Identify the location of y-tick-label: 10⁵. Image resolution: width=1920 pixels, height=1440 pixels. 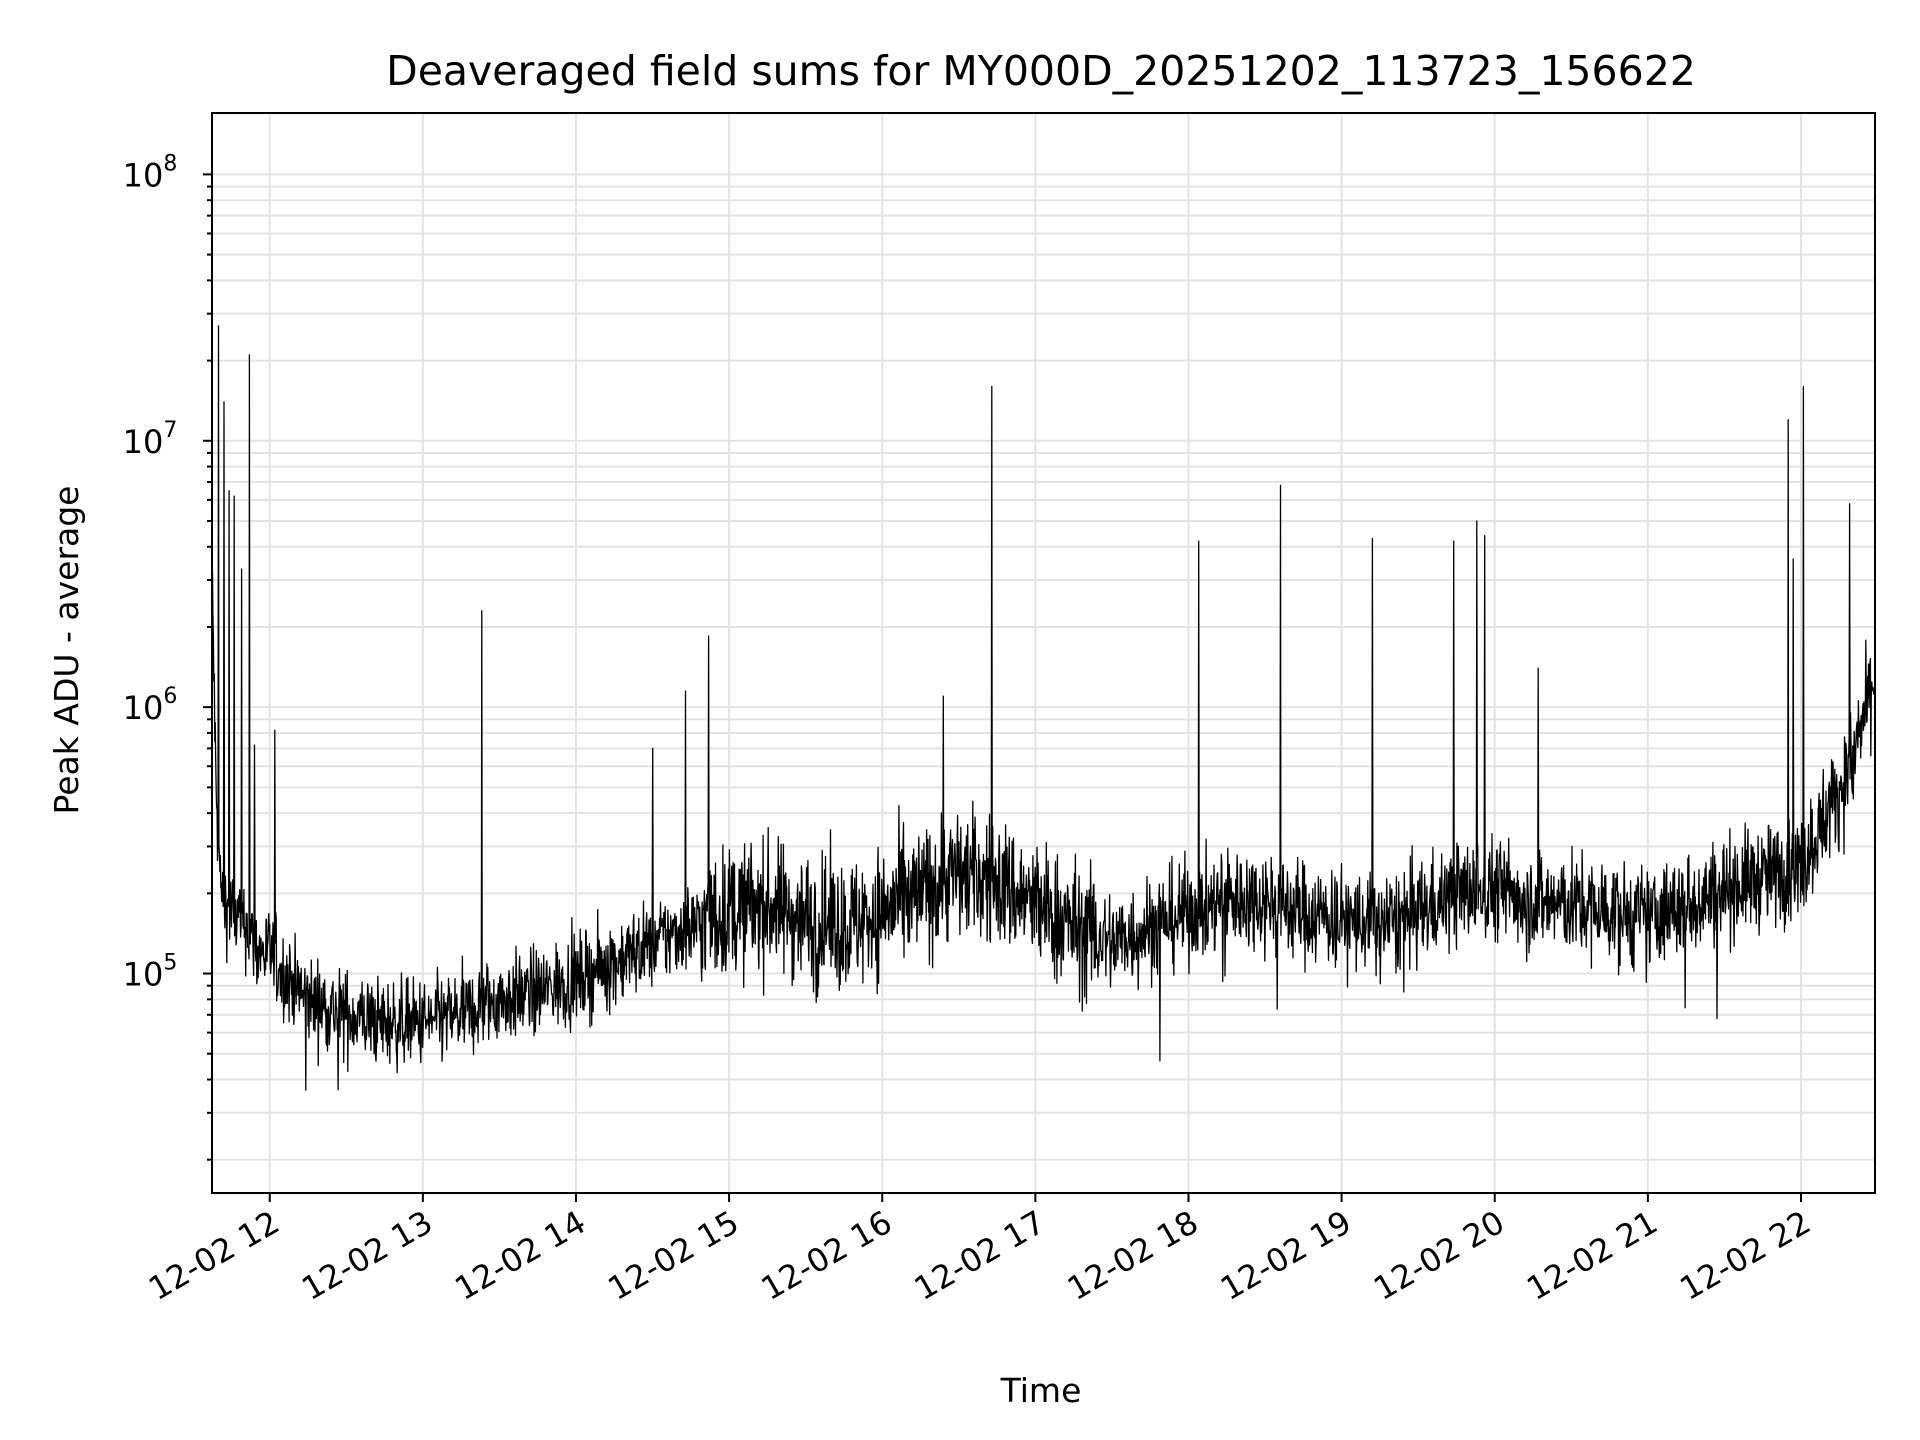
(150, 972).